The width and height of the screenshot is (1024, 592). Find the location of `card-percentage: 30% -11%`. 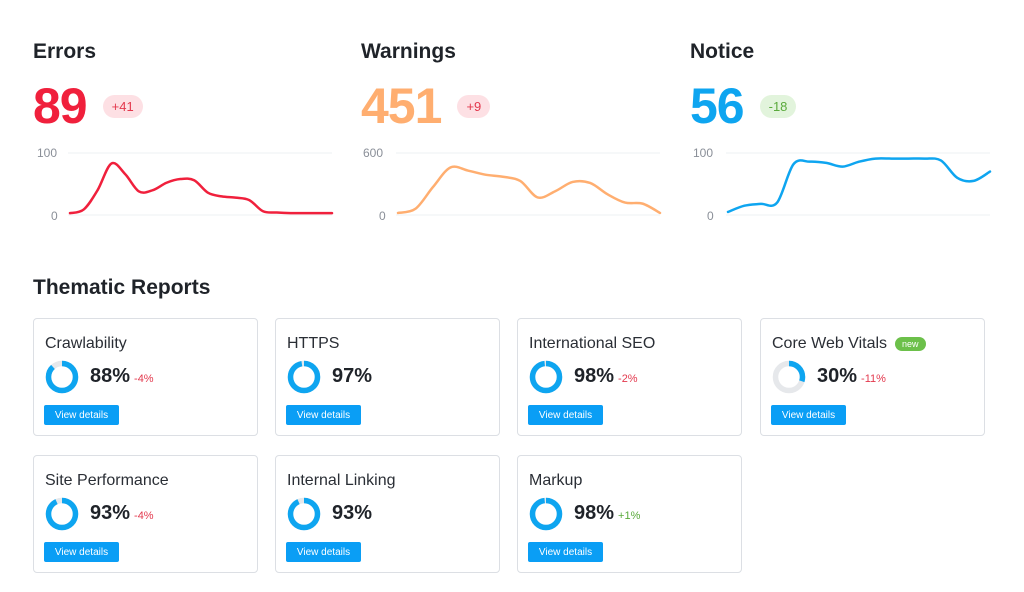

card-percentage: 30% -11% is located at coordinates (851, 376).